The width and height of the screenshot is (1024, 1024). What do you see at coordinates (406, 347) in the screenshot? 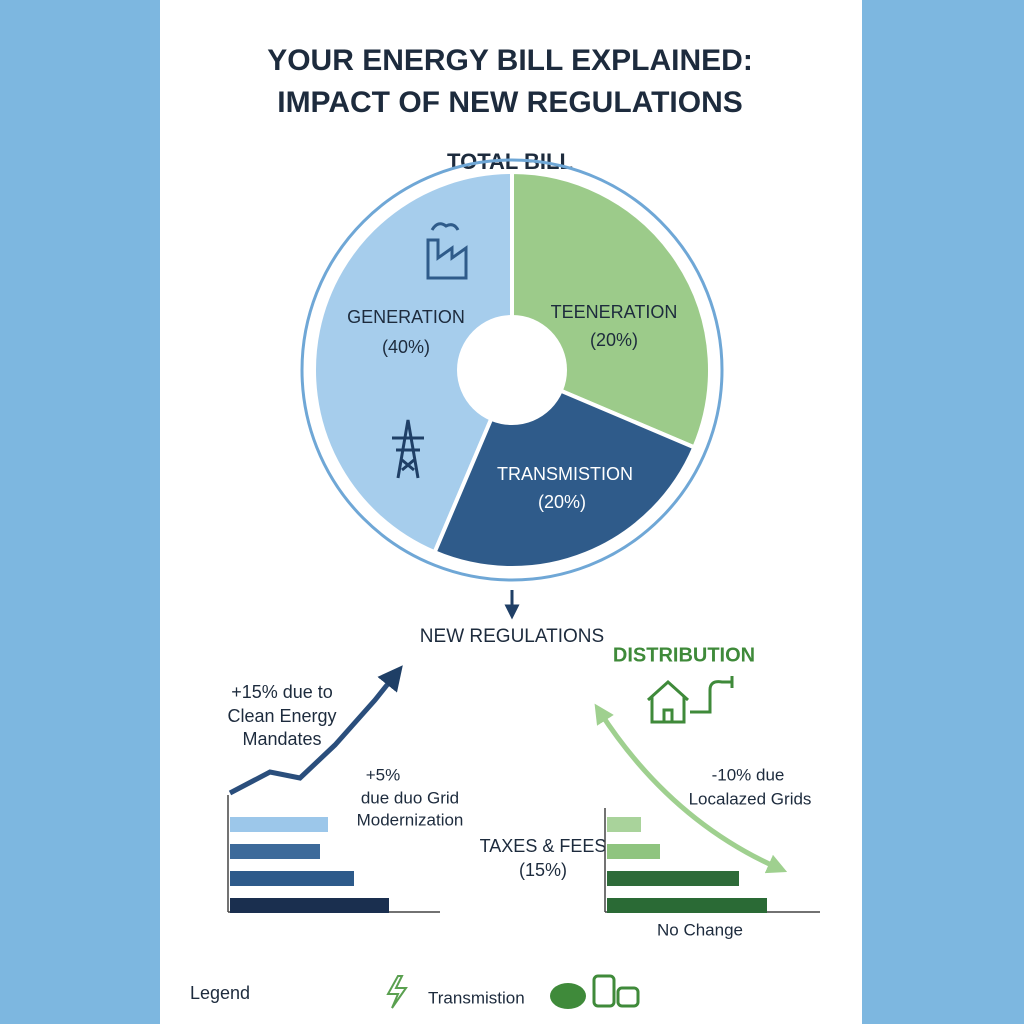
I see `segment-share: (40%)` at bounding box center [406, 347].